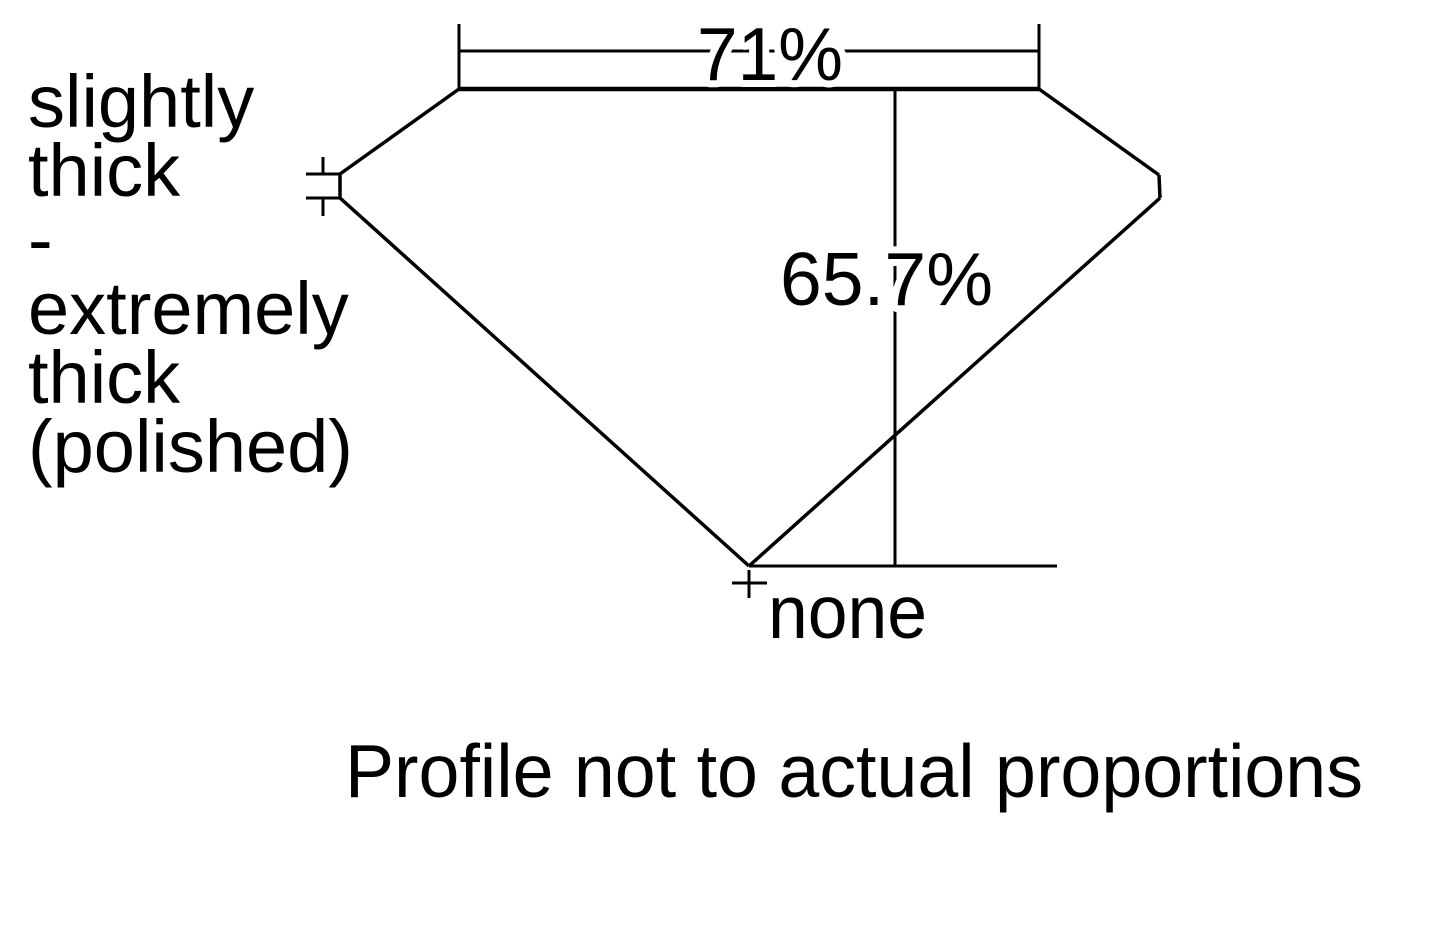 The width and height of the screenshot is (1445, 946). I want to click on girdle-label-line-5: thick, so click(104, 377).